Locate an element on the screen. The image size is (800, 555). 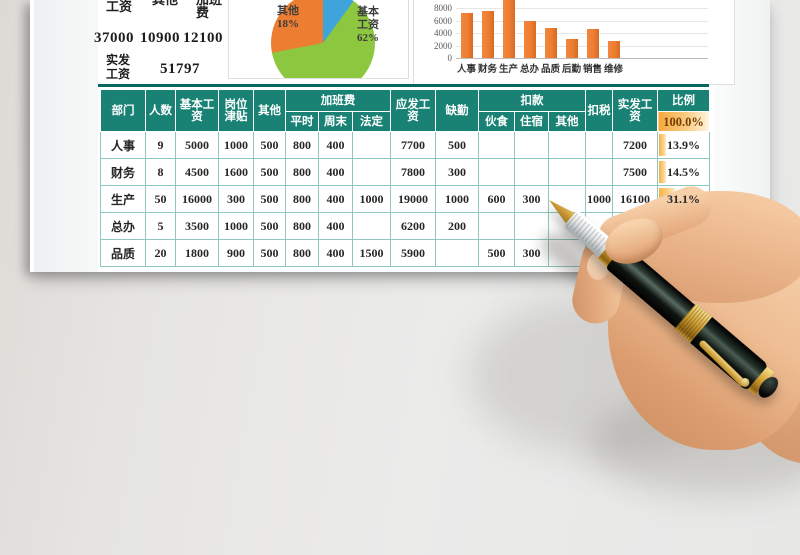
data-cell: 3500 is located at coordinates (197, 226).